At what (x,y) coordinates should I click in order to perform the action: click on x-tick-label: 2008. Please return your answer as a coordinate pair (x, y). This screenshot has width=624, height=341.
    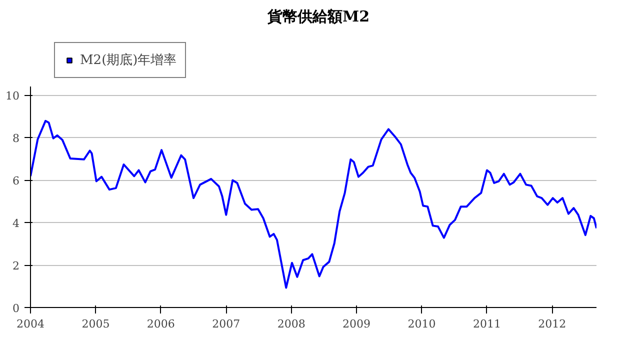
    Looking at the image, I should click on (291, 324).